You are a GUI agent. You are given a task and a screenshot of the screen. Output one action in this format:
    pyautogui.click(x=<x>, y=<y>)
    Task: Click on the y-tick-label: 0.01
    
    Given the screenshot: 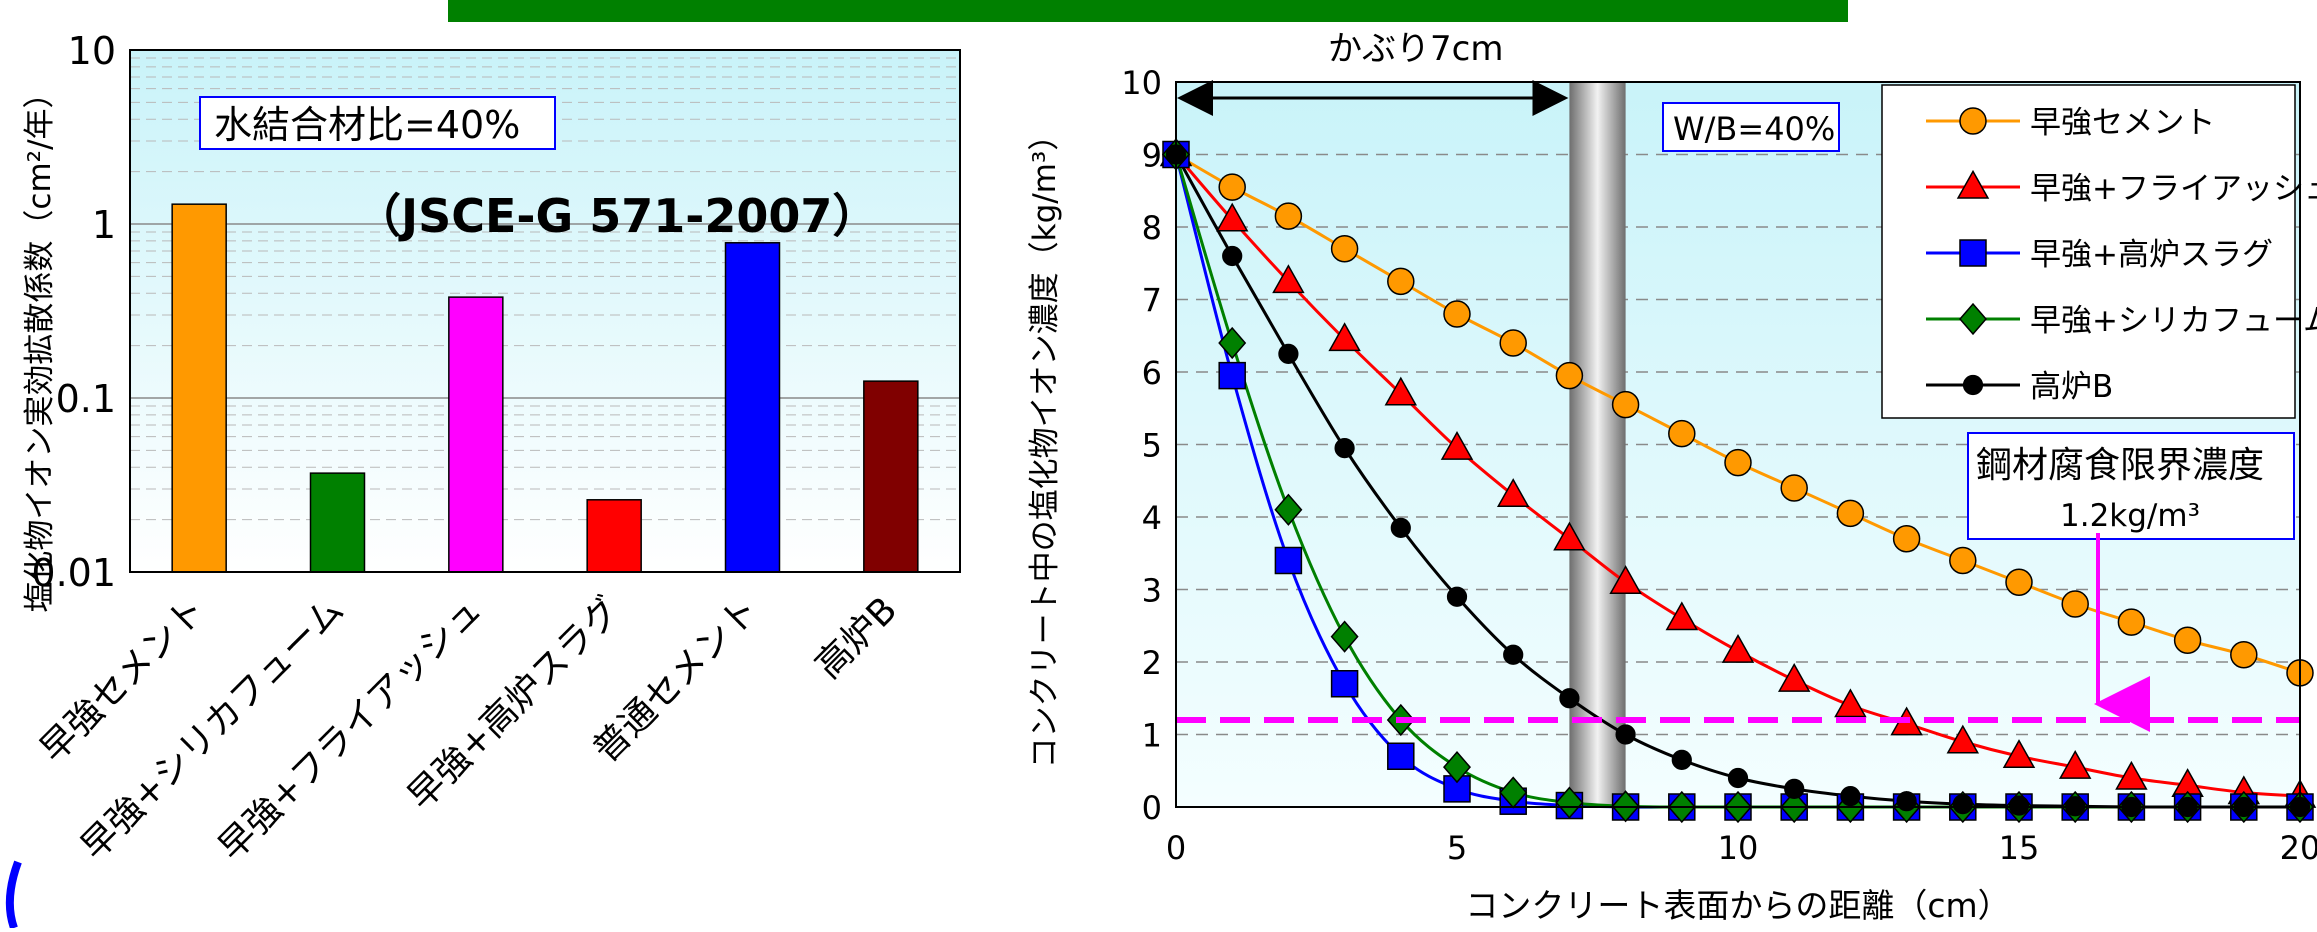 What is the action you would take?
    pyautogui.click(x=73, y=573)
    